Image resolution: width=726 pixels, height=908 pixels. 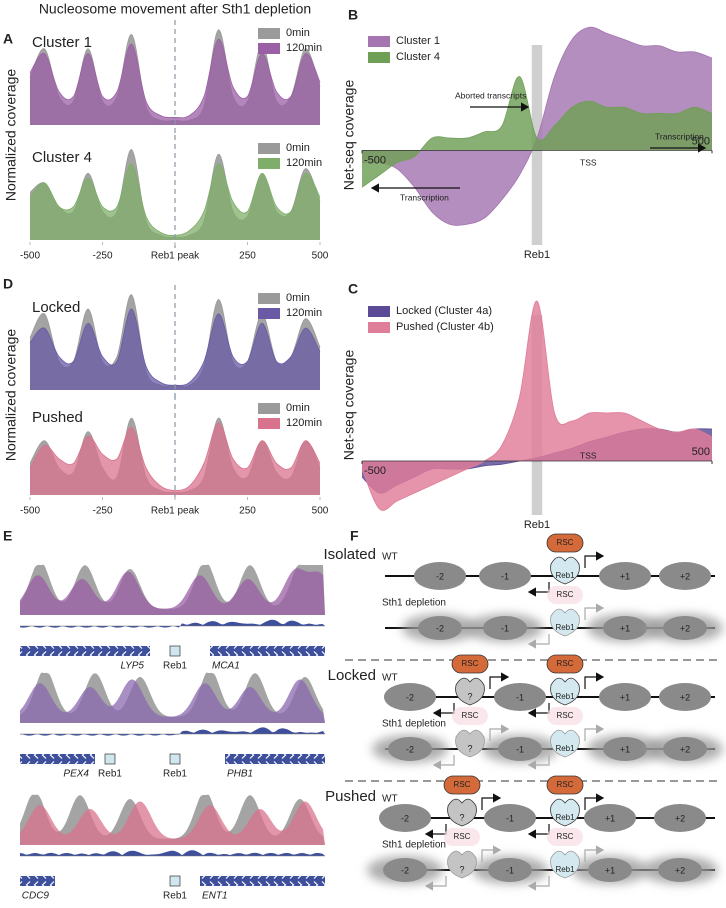 What do you see at coordinates (418, 41) in the screenshot?
I see `legend-label: Cluster 1` at bounding box center [418, 41].